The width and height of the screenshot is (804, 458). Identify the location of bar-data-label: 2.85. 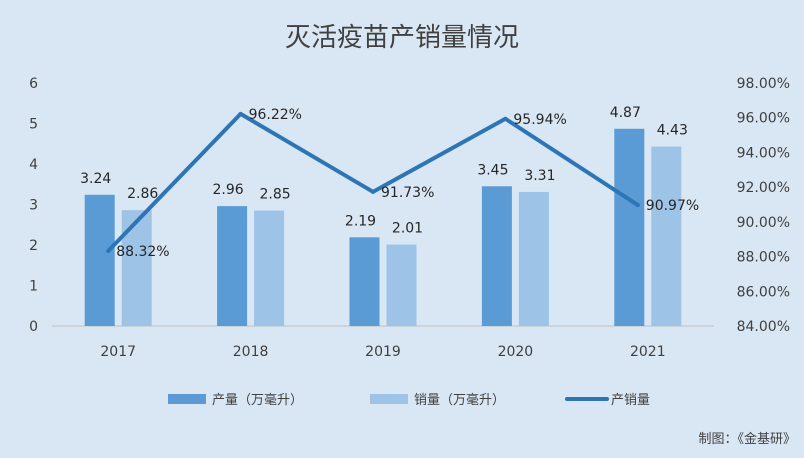
(275, 195).